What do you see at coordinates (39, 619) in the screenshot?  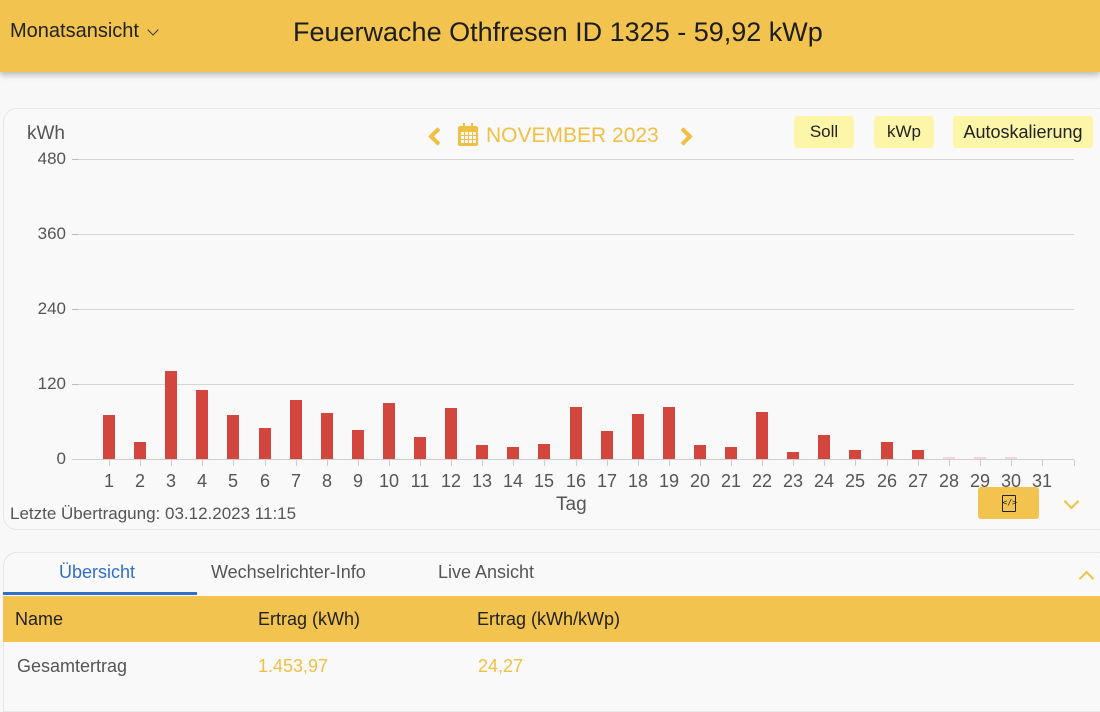 I see `column-header-name: Name` at bounding box center [39, 619].